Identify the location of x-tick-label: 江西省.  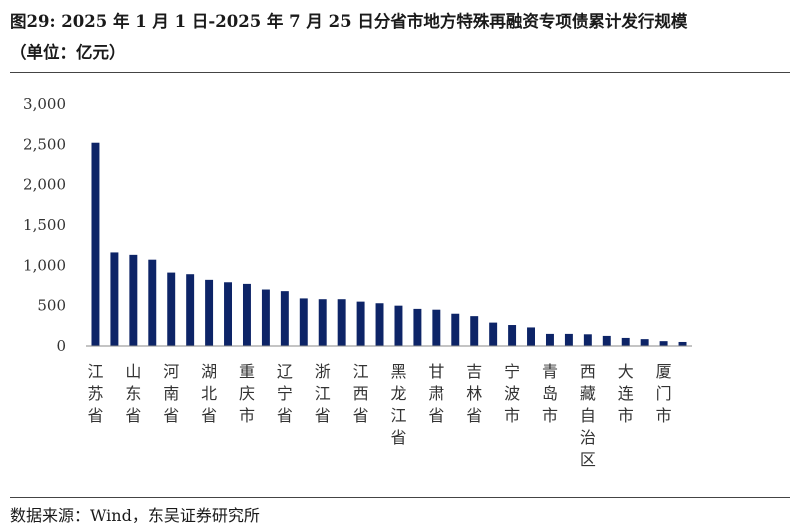
(361, 393).